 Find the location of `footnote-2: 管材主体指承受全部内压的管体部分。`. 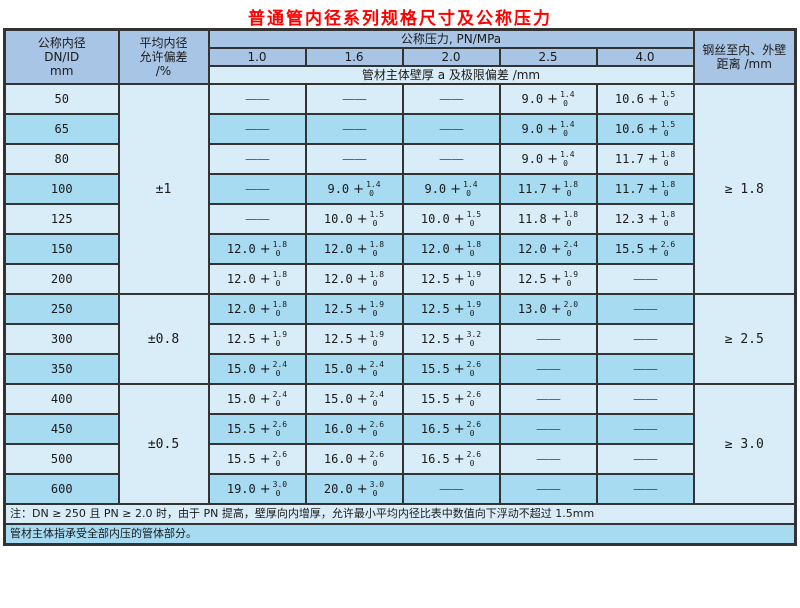

footnote-2: 管材主体指承受全部内压的管体部分。 is located at coordinates (400, 534).